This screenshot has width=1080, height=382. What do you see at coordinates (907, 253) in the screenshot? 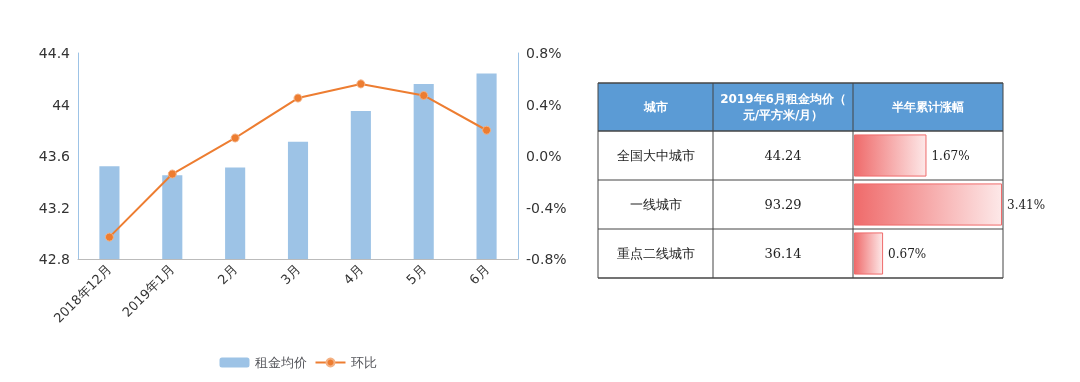
I see `data-label: 0.67%` at bounding box center [907, 253].